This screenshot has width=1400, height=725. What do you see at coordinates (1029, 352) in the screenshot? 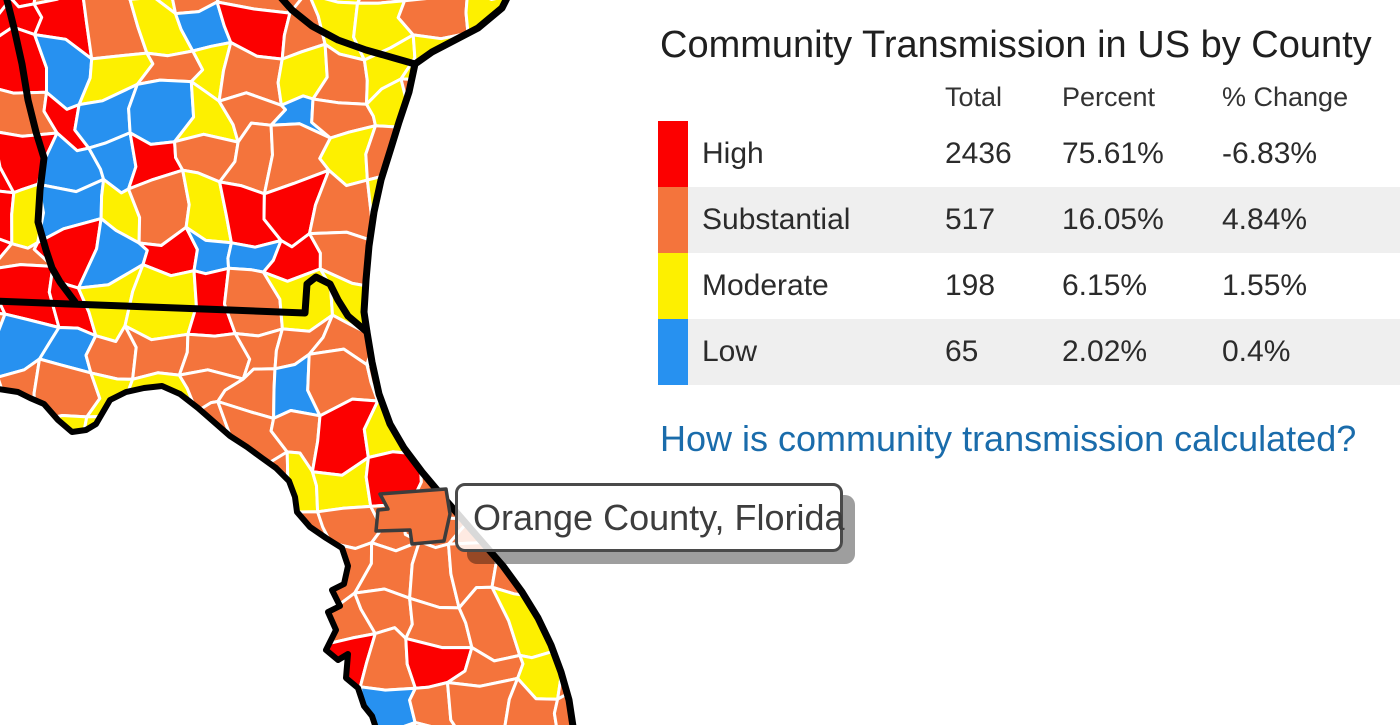
I see `legend-row-low: Low 65 2.02% 0.4%` at bounding box center [1029, 352].